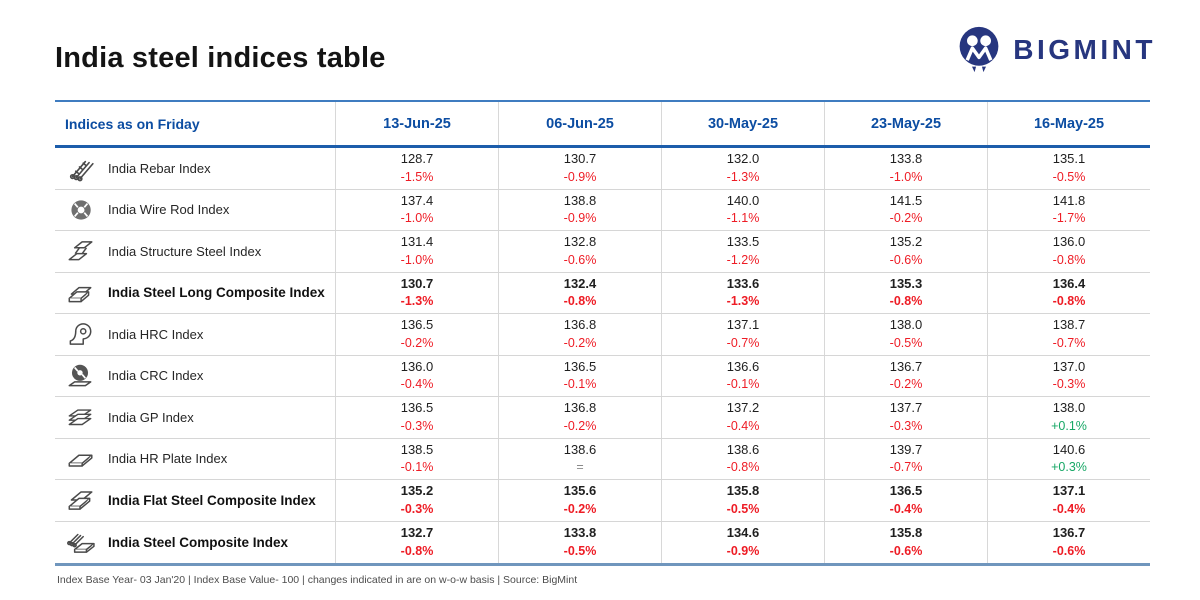 The height and width of the screenshot is (600, 1200). What do you see at coordinates (80, 500) in the screenshot?
I see `flat-steel-stack-icon` at bounding box center [80, 500].